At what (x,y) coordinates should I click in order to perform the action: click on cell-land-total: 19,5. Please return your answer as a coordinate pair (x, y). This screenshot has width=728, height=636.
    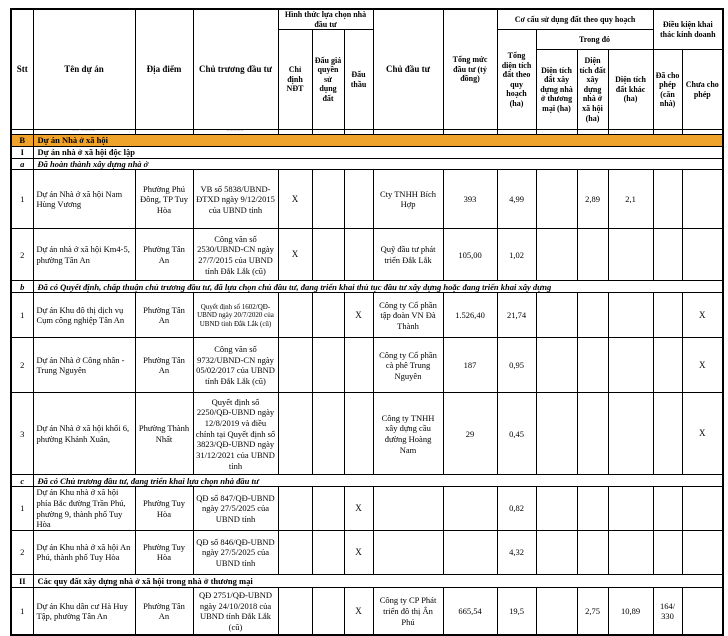
    Looking at the image, I should click on (516, 611).